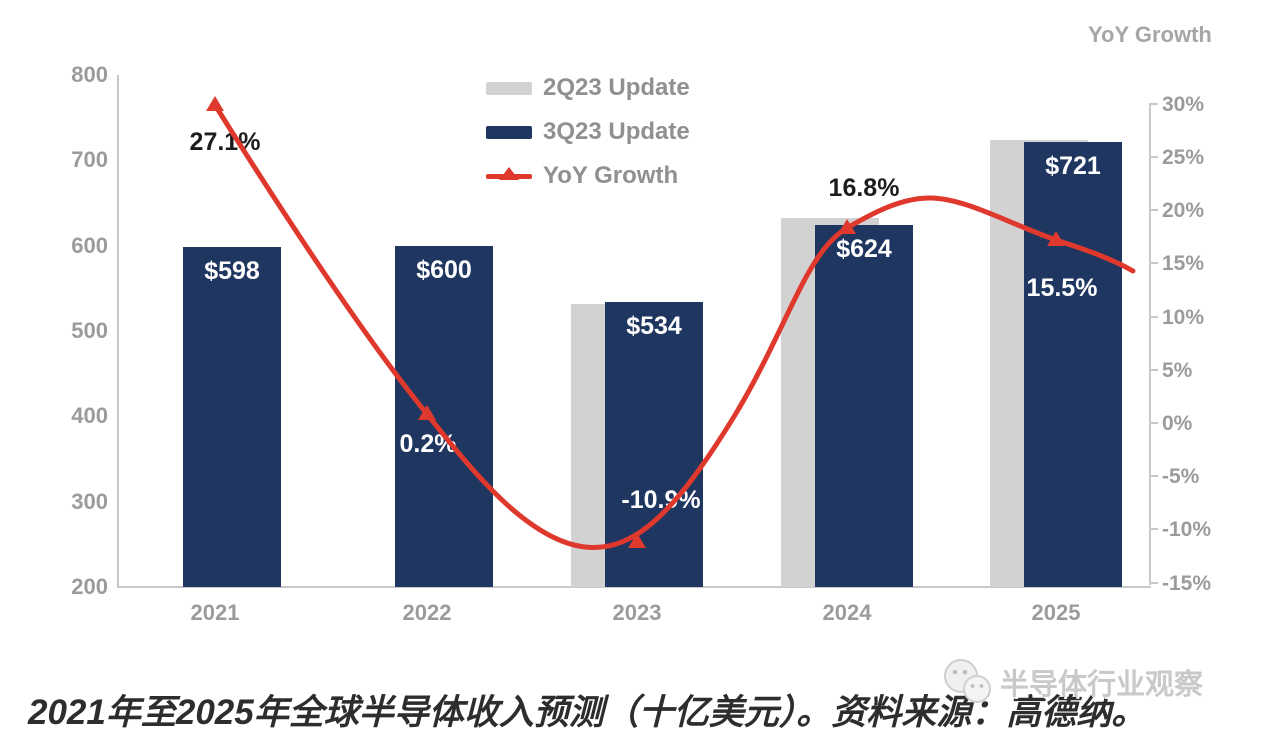  Describe the element at coordinates (847, 612) in the screenshot. I see `x-axis-label-2024: 2024` at that location.